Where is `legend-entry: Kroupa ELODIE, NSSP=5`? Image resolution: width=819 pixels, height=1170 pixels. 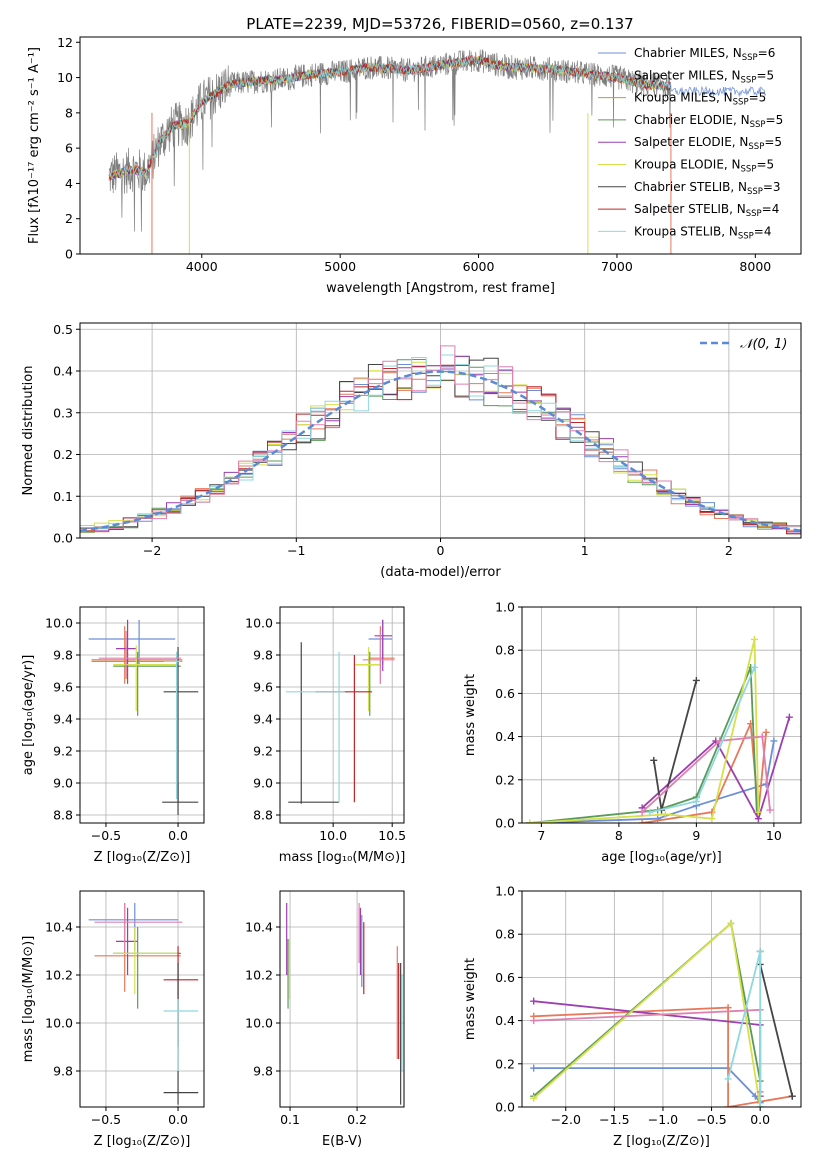
legend-entry: Kroupa ELODIE, NSSP=5 is located at coordinates (704, 166).